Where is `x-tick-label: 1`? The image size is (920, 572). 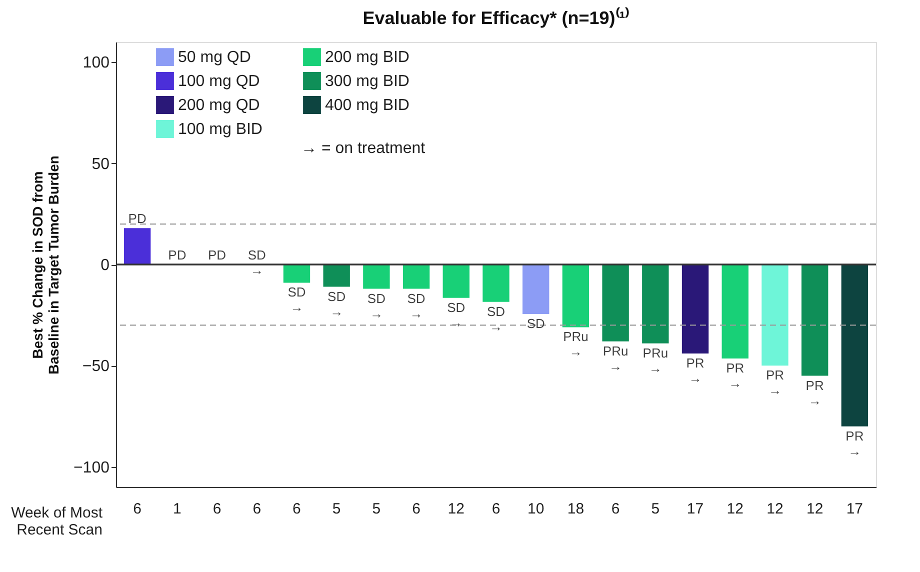
x-tick-label: 1 is located at coordinates (177, 509).